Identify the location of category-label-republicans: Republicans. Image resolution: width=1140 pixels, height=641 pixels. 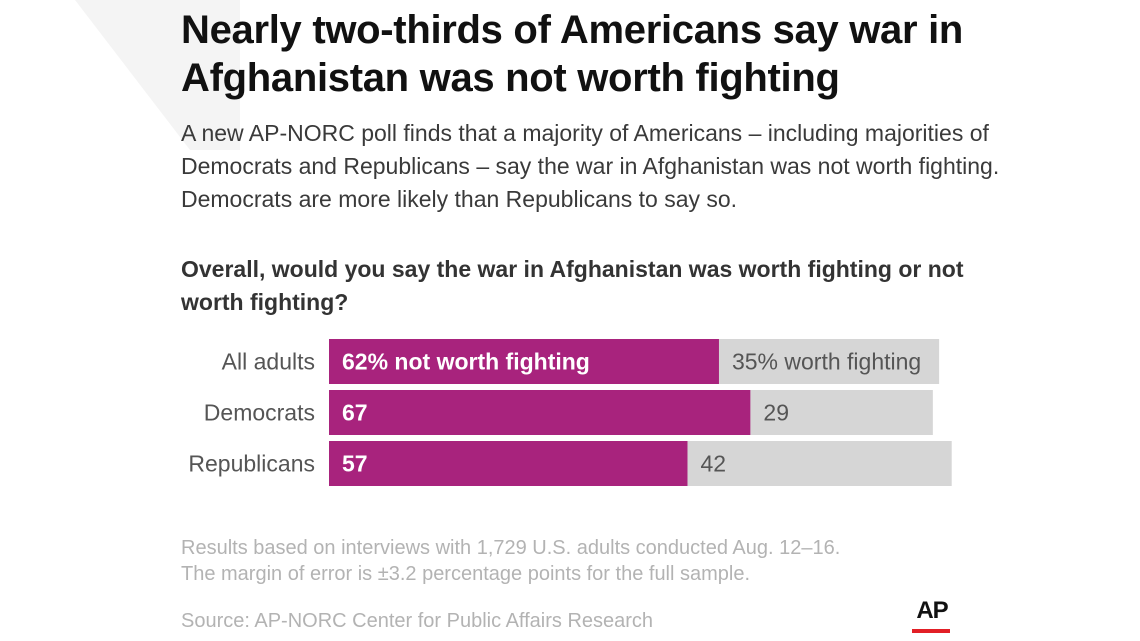
(251, 464).